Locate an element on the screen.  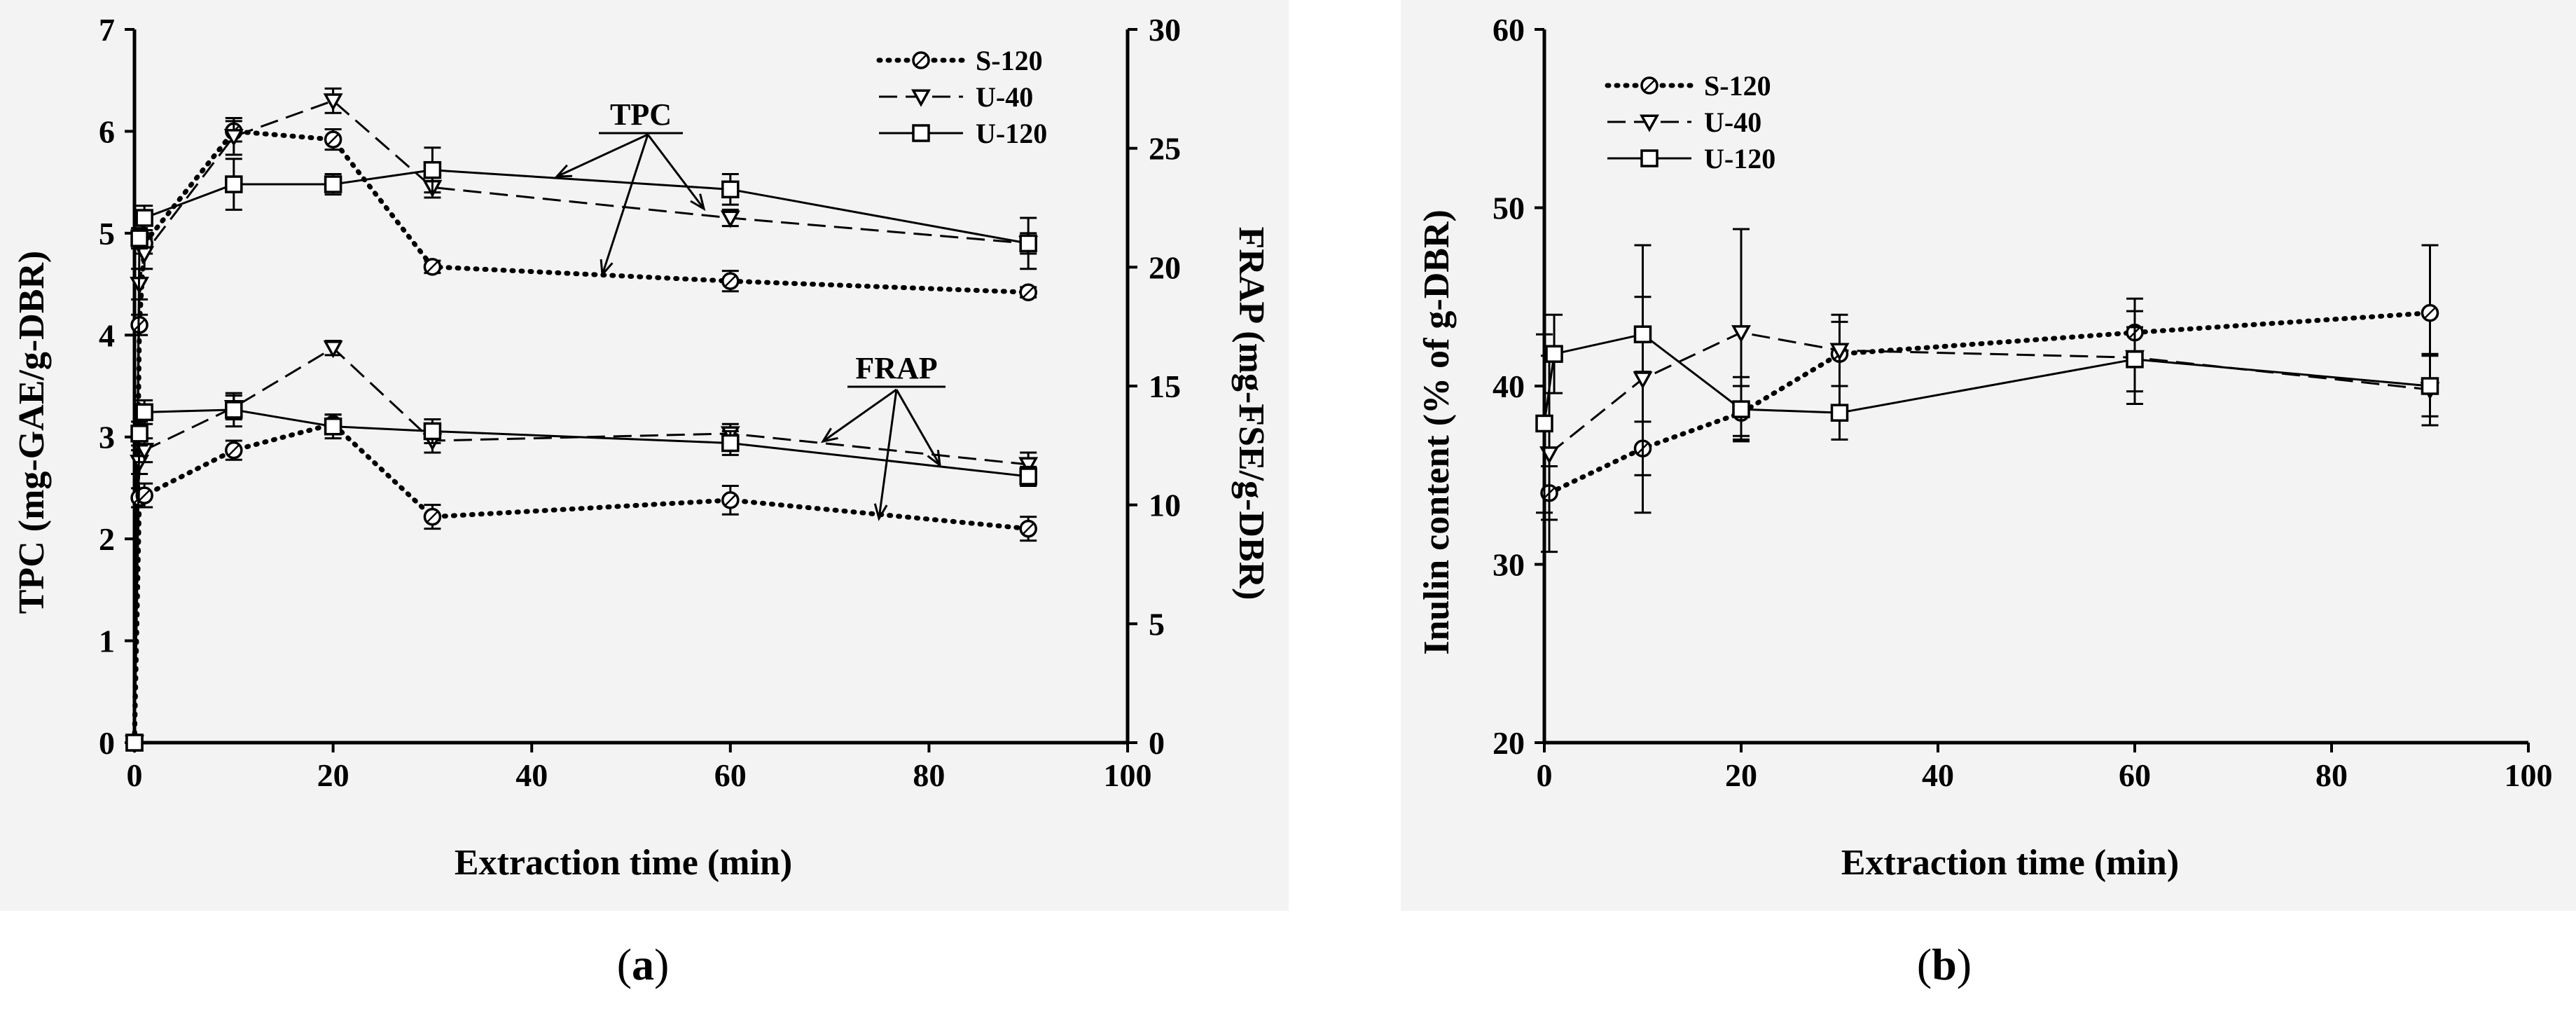
chart-a-legend-item: U-40 is located at coordinates (956, 97).